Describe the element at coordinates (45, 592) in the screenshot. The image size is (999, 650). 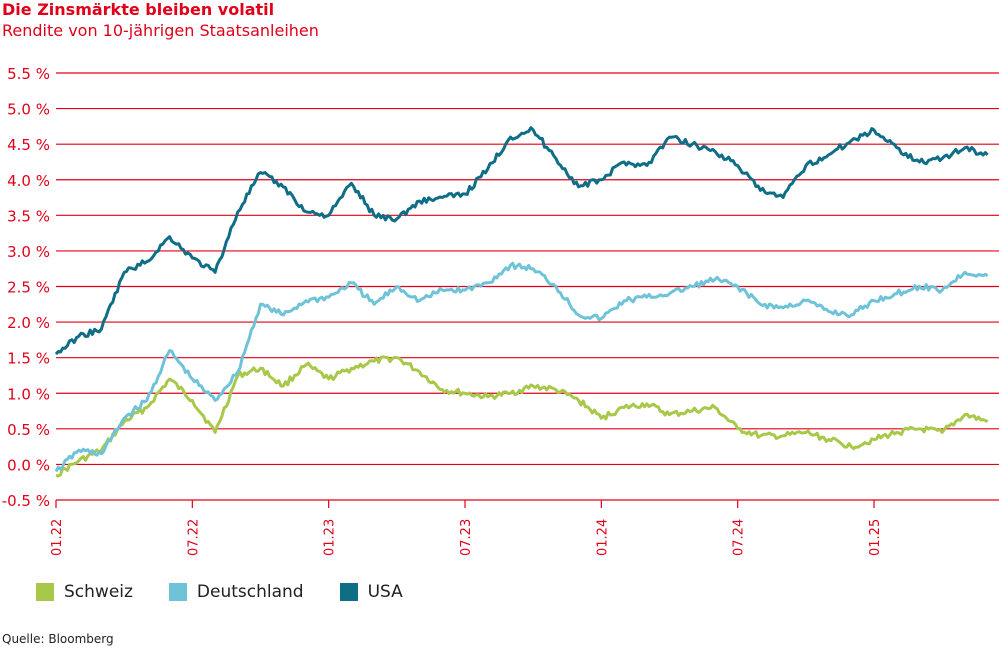
I see `legend-swatch-schweiz` at that location.